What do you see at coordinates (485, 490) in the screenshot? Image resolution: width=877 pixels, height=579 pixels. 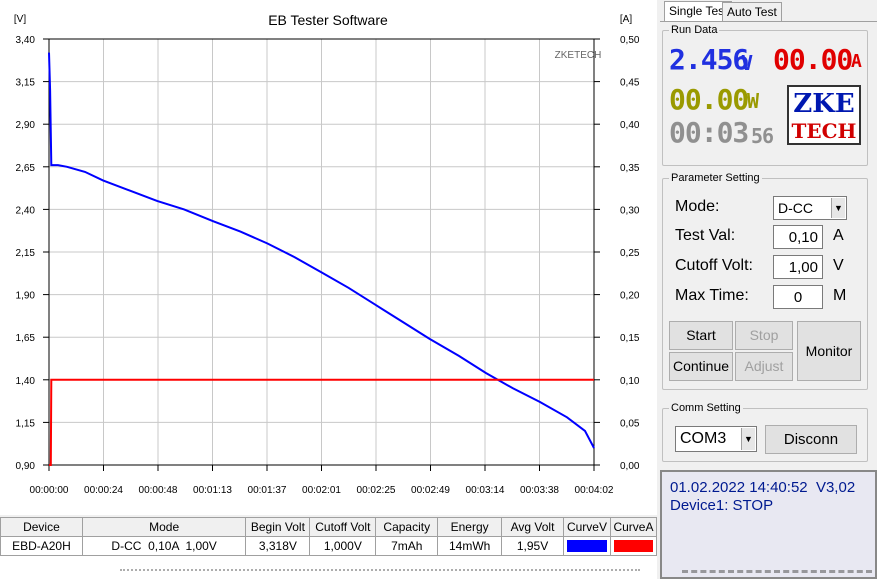 I see `x-tick-label: 00:03:14` at bounding box center [485, 490].